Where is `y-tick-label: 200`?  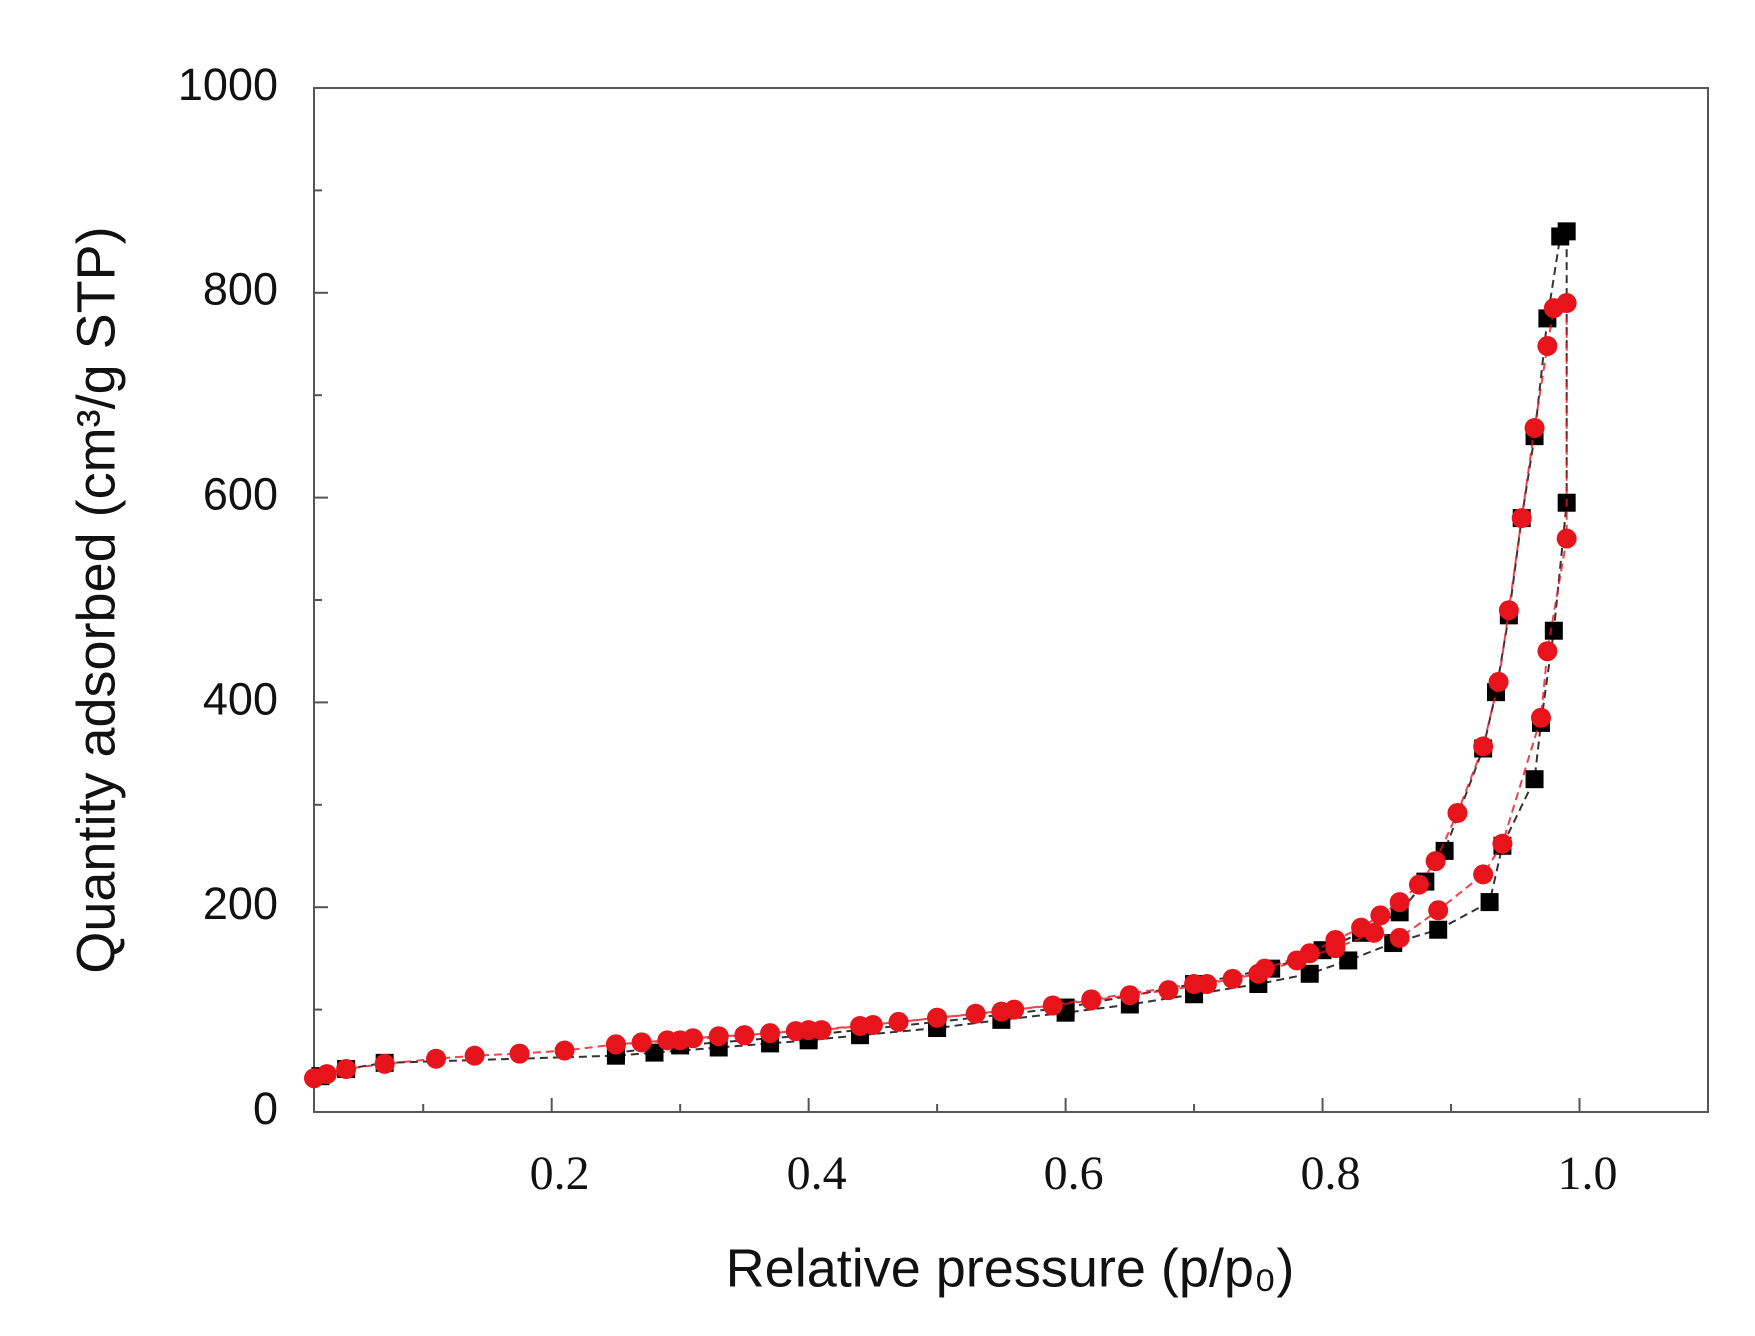 y-tick-label: 200 is located at coordinates (240, 903).